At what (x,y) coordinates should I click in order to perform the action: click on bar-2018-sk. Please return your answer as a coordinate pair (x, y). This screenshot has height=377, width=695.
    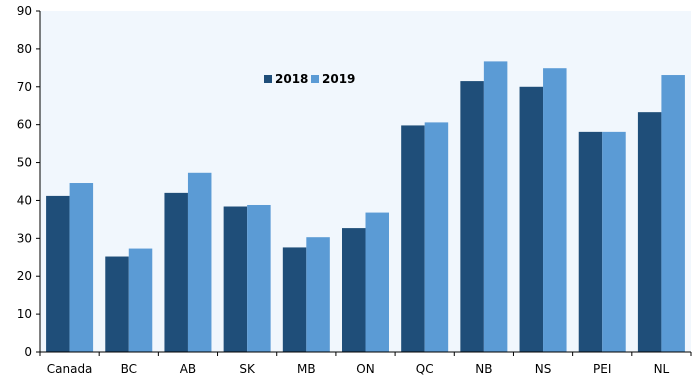
    Looking at the image, I should click on (235, 279).